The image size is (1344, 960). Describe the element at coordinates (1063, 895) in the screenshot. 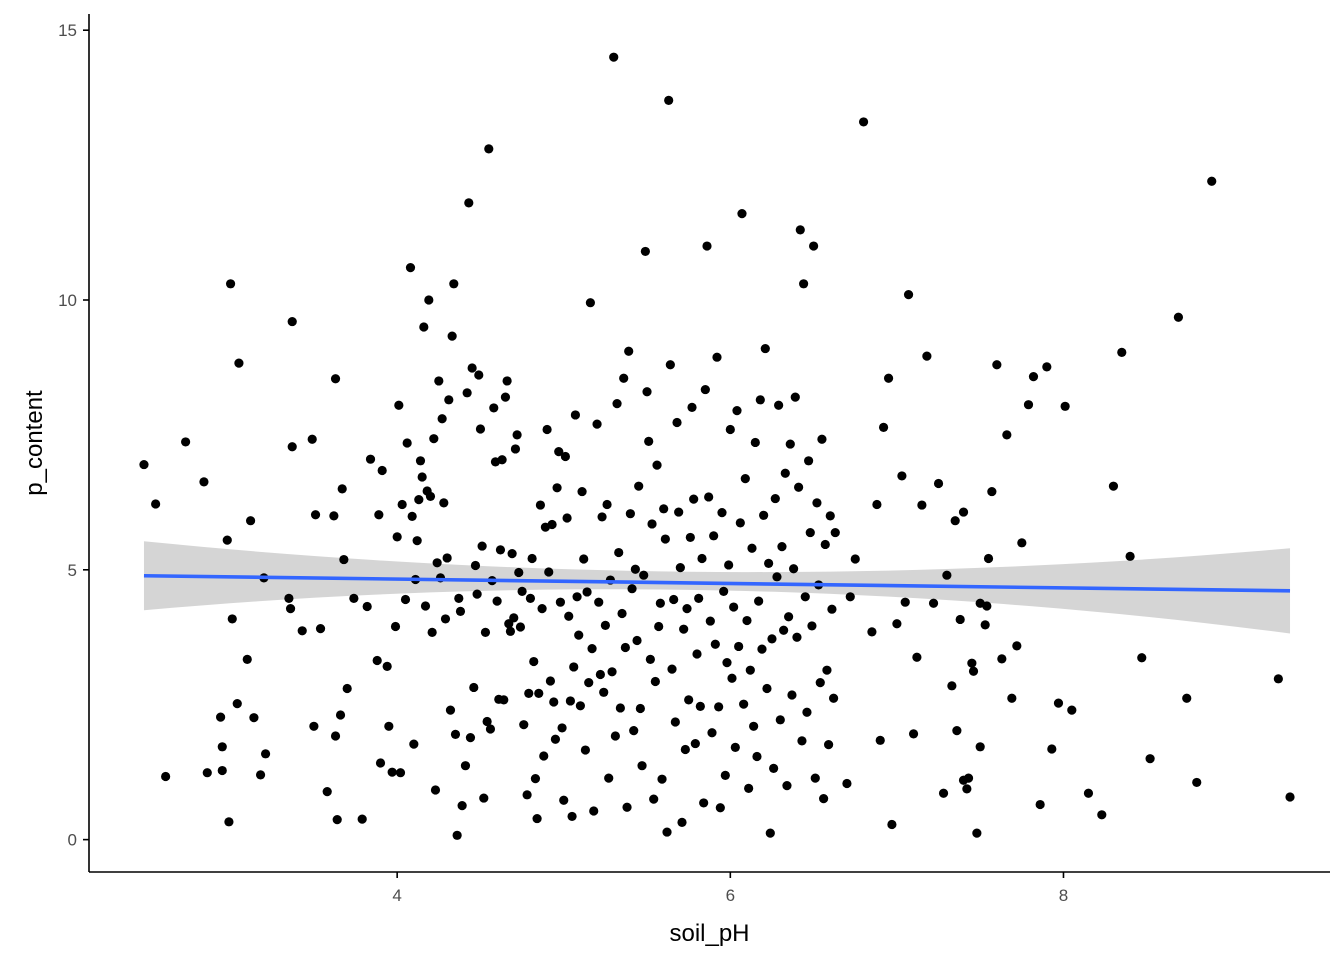

I see `x-tick-label: 8` at that location.